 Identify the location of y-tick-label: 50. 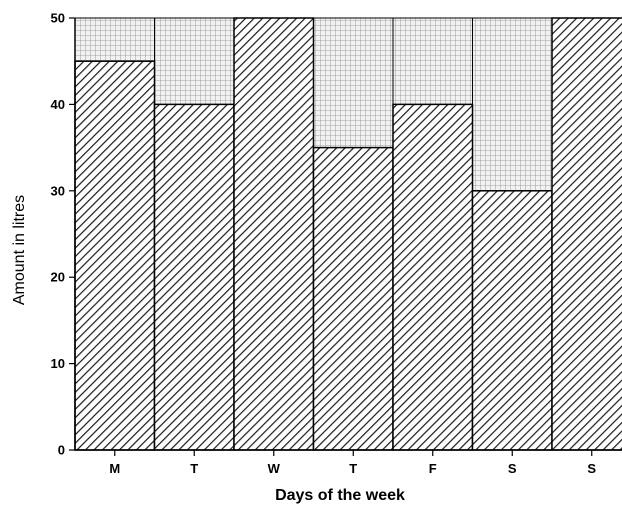
(58, 18).